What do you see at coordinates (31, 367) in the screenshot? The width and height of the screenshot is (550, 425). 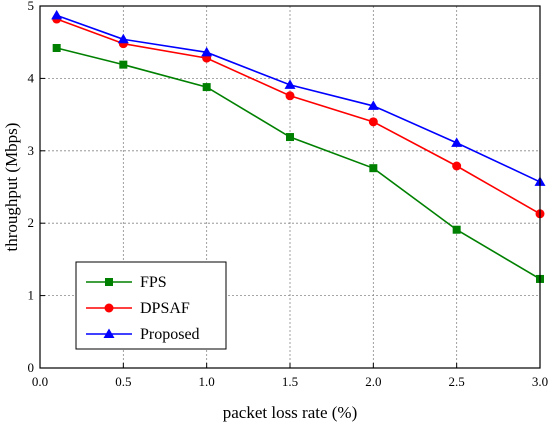 I see `y-tick-label: 0` at bounding box center [31, 367].